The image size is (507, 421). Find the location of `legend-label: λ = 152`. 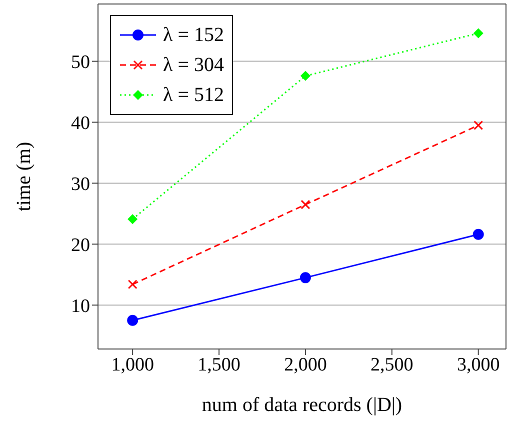

legend-label: λ = 152 is located at coordinates (193, 35).